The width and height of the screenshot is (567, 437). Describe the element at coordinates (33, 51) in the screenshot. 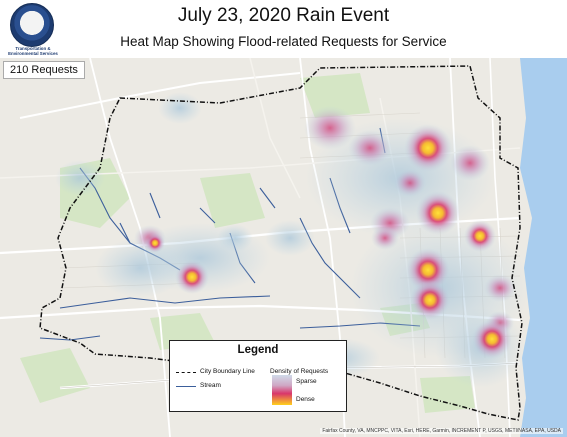

I see `department-logo-text: Transportation & Environmental Services` at that location.